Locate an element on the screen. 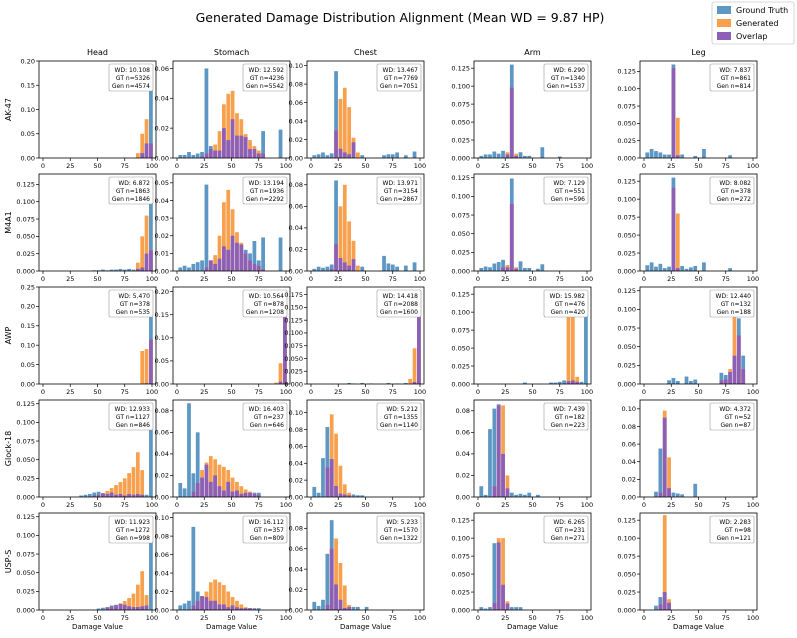 This screenshot has width=797, height=638. stats-gen-n: Gen n=596 is located at coordinates (568, 199).